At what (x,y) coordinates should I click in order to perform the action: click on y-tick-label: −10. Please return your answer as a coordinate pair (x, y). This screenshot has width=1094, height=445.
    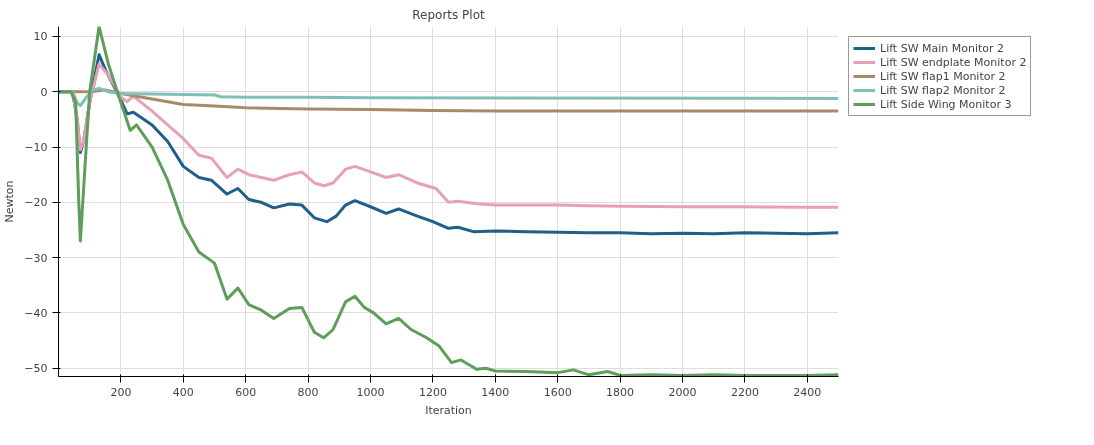
    Looking at the image, I should click on (36, 148).